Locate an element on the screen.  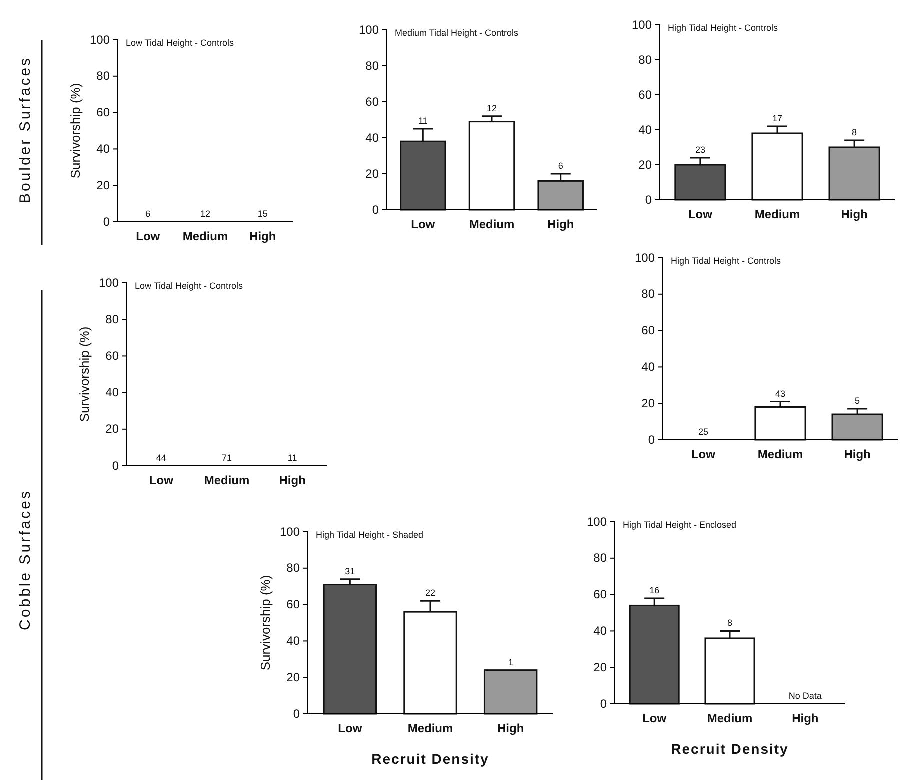
annotation: 44 is located at coordinates (161, 458).